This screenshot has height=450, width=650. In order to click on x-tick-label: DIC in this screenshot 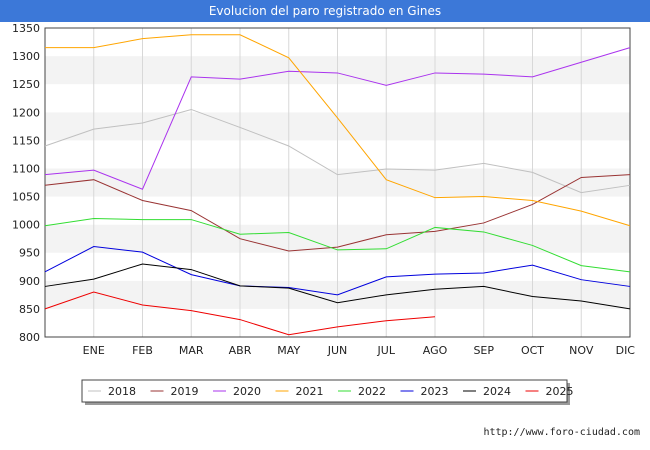, I will do `click(626, 350)`.